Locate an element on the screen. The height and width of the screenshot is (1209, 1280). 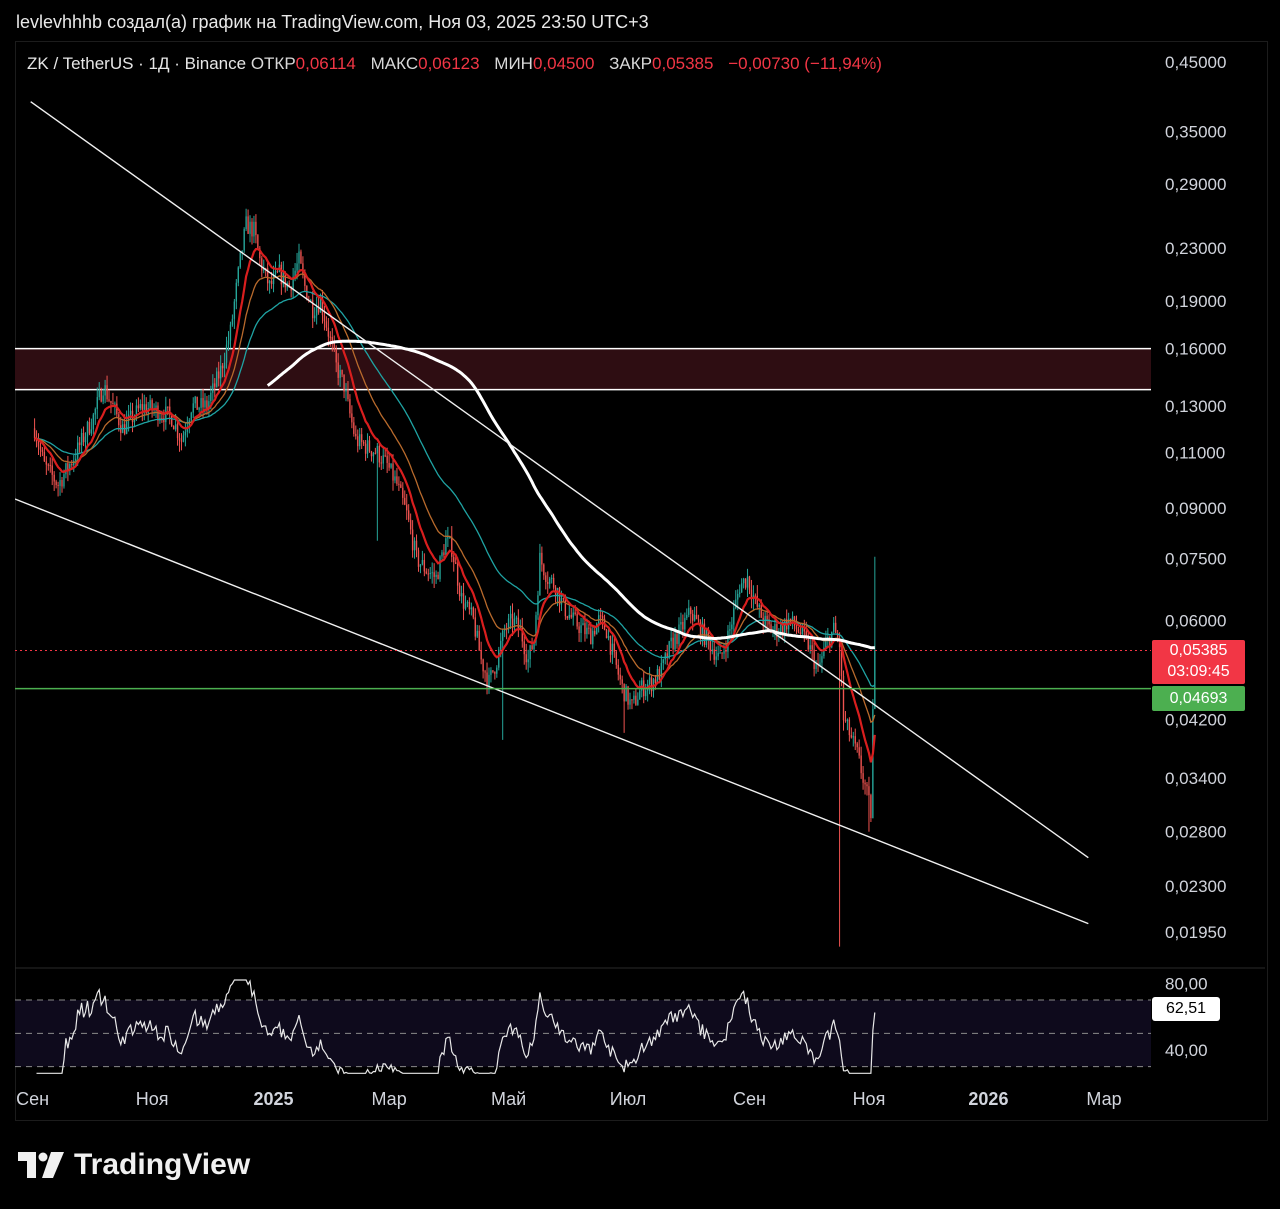
y-tick-label: 0,02300 is located at coordinates (1195, 886).